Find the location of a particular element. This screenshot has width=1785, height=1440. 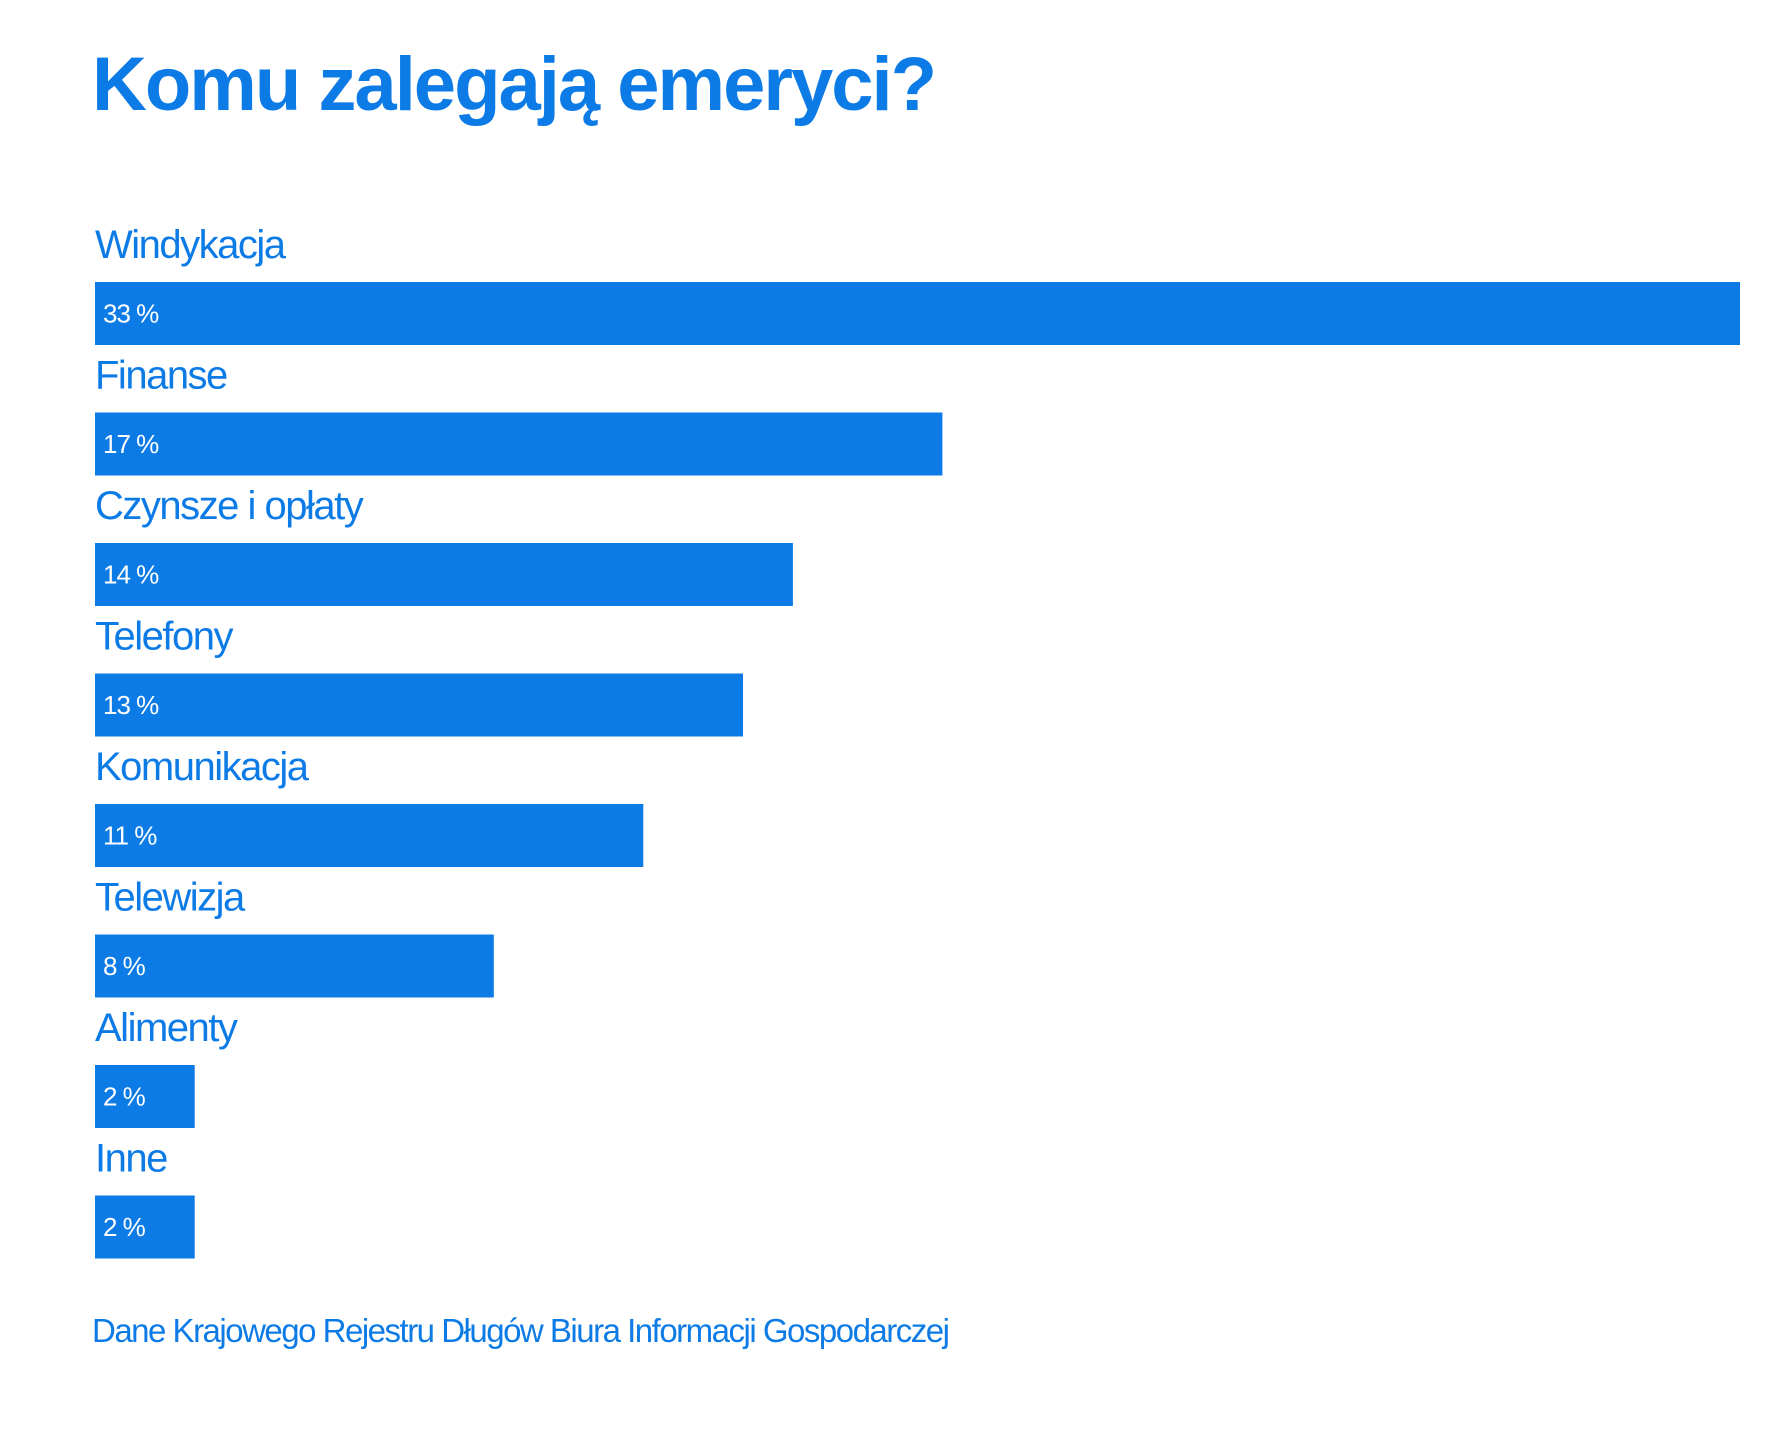

bar-row: Czynsze i opłaty 14 % is located at coordinates (444, 545).